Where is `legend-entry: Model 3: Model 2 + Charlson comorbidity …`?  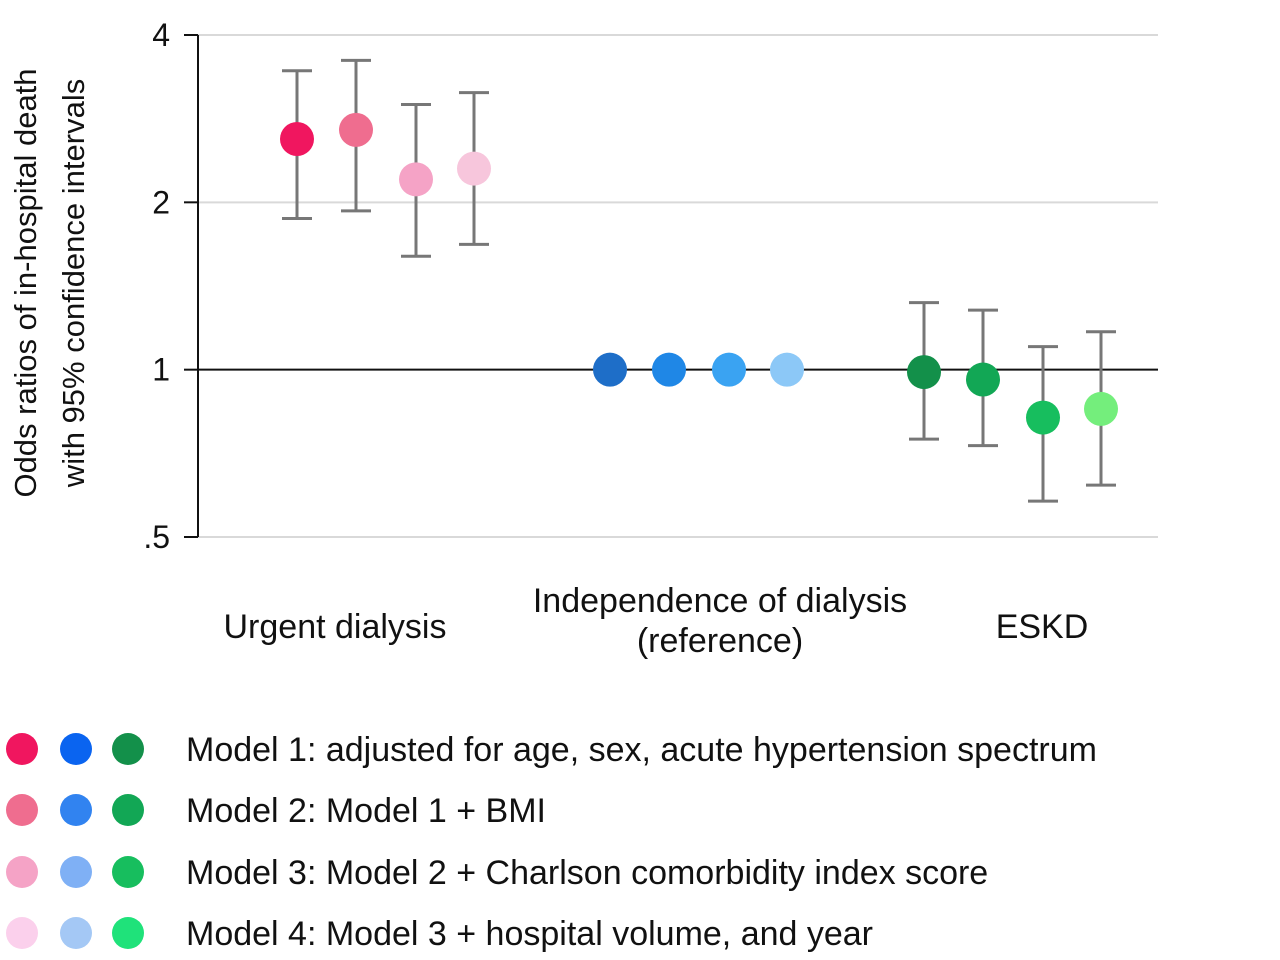
legend-entry: Model 3: Model 2 + Charlson comorbidity … is located at coordinates (587, 873).